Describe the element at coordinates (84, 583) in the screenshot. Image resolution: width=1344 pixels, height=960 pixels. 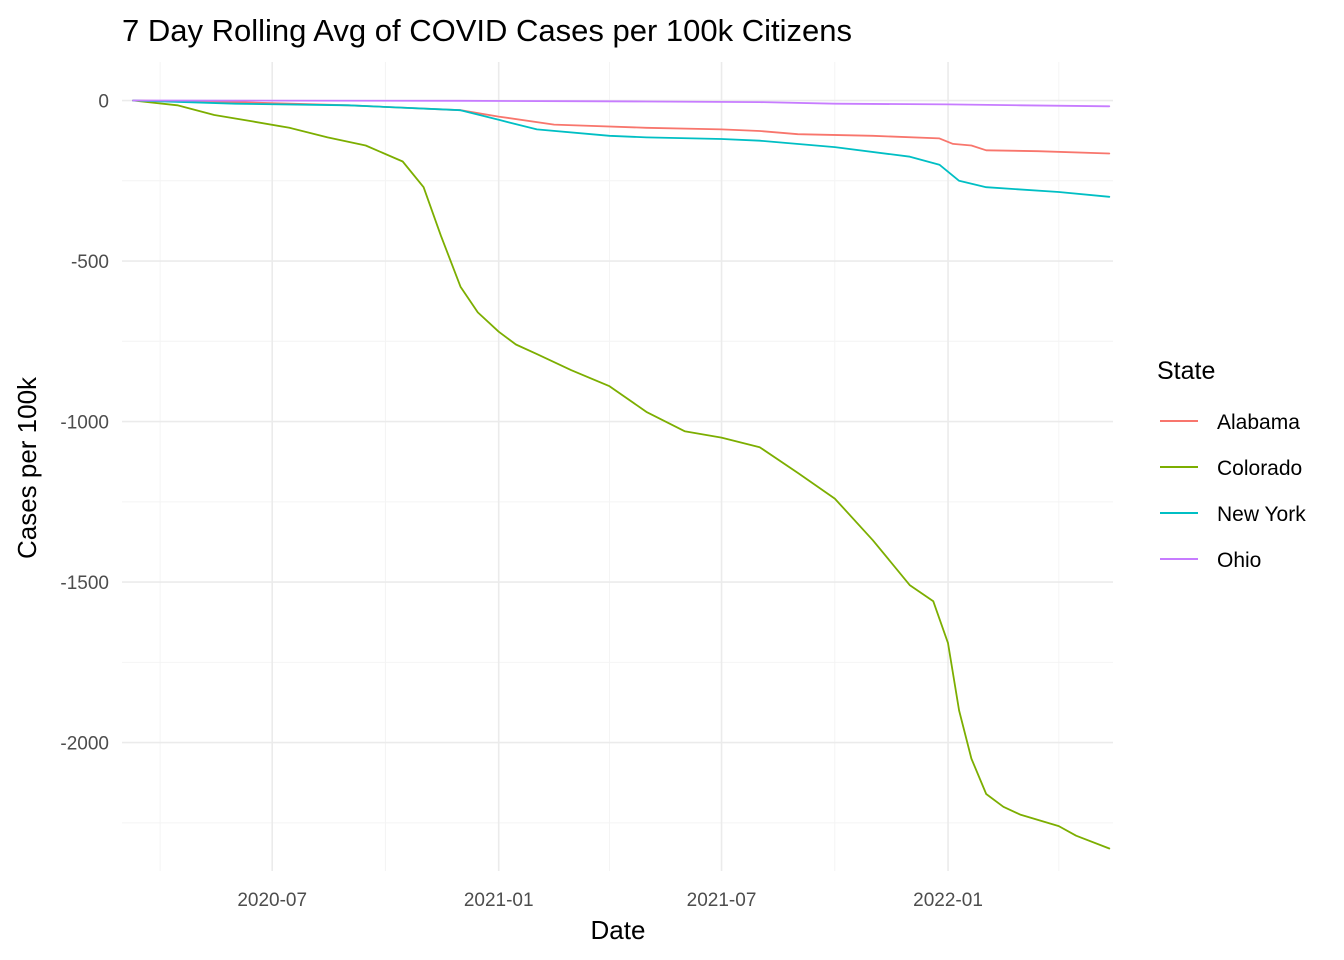
I see `y-tick-label: -1500` at that location.